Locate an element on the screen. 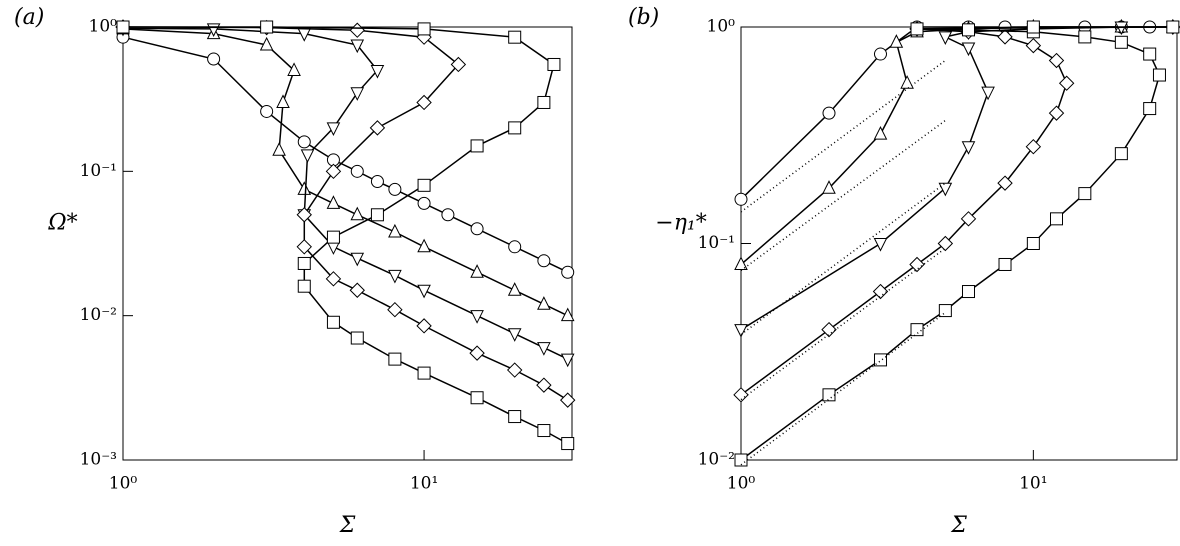  panel-label: (a) is located at coordinates (29, 17).